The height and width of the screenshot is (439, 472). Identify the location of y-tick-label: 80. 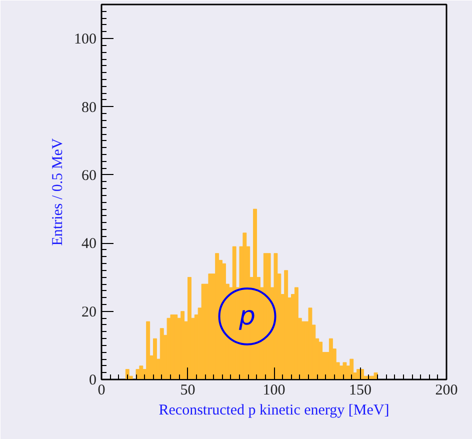
(89, 108).